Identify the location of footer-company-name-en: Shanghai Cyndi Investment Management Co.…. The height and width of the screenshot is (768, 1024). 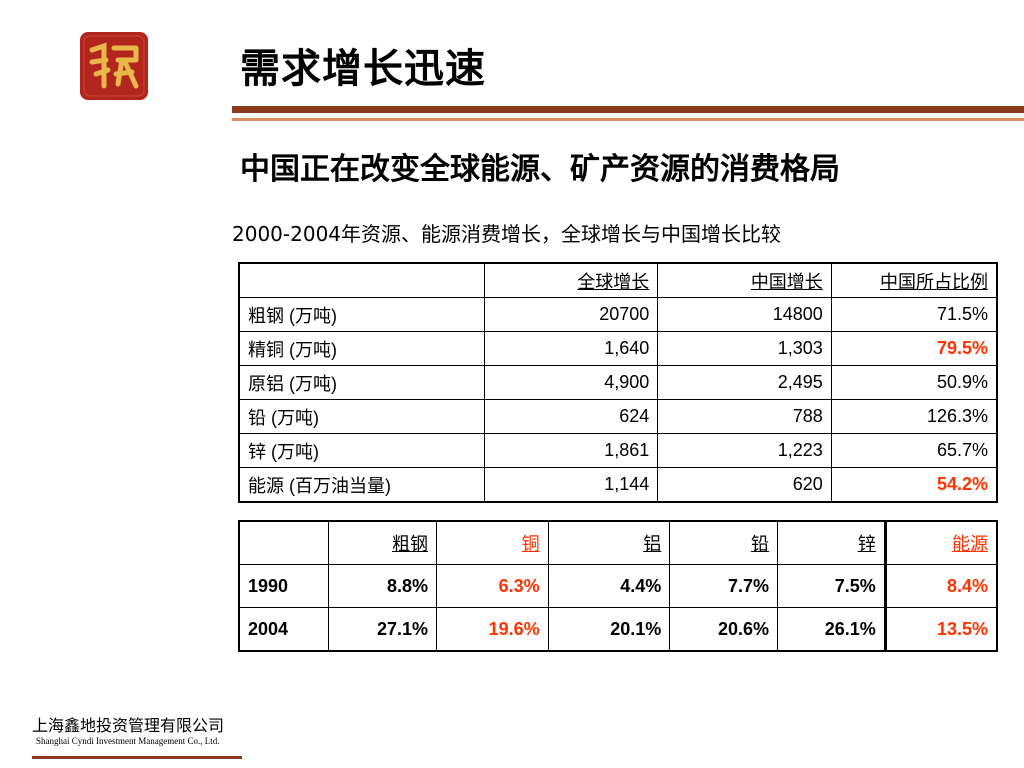
(128, 741).